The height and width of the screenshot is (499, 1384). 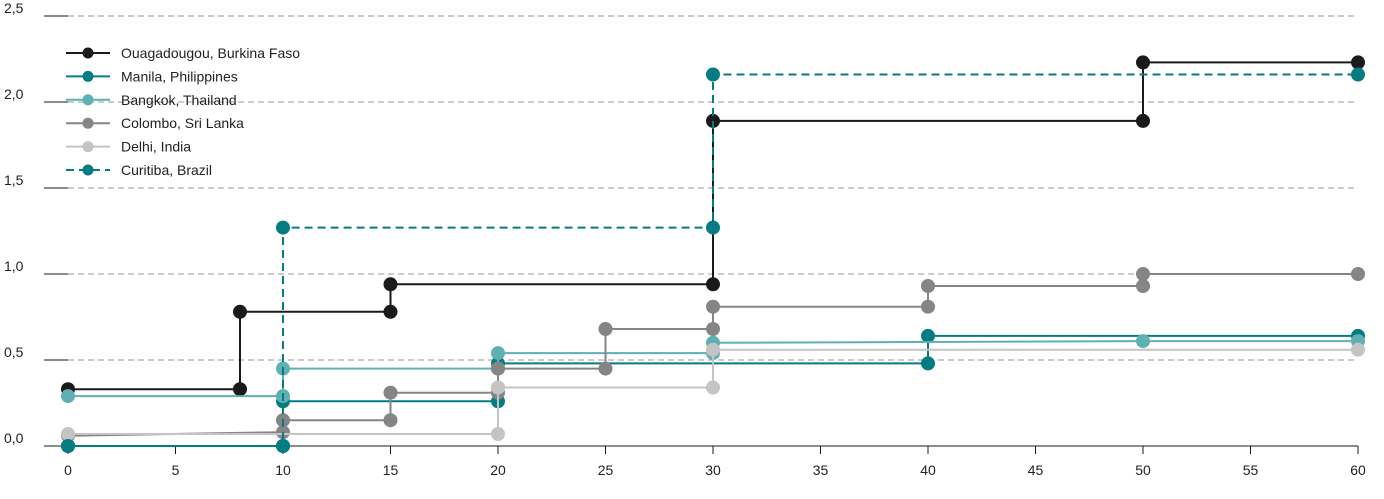 What do you see at coordinates (606, 470) in the screenshot?
I see `x-tick-label: 25` at bounding box center [606, 470].